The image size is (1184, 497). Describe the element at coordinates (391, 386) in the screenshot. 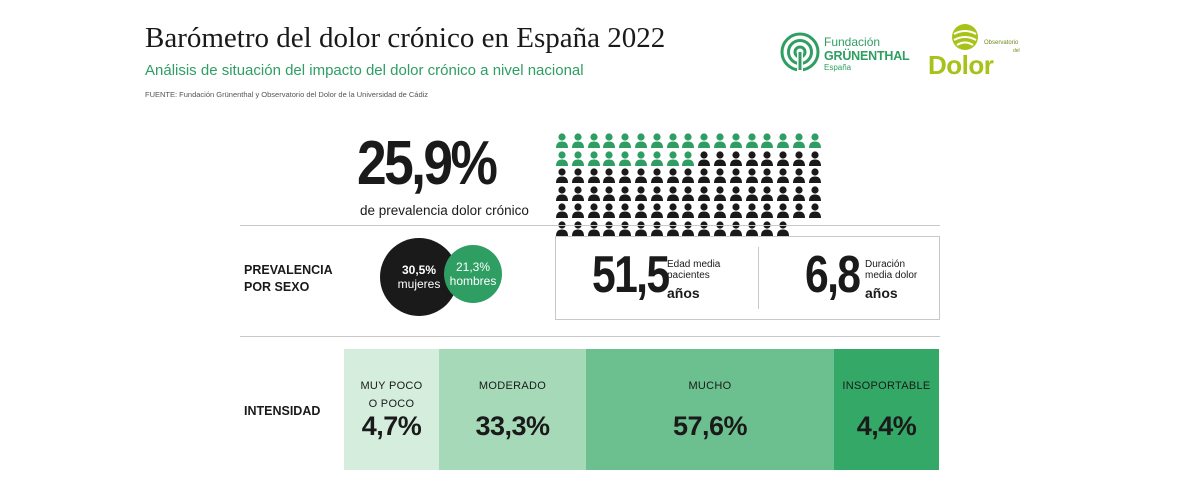

I see `intensity-segment-label-line1: MUY POCO` at that location.